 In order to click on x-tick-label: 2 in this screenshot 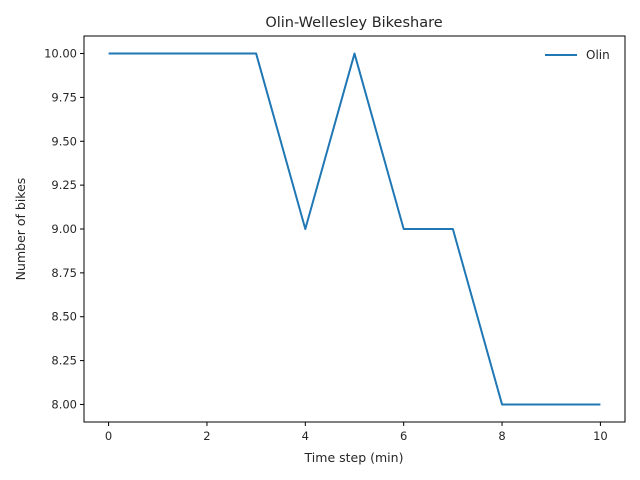, I will do `click(206, 436)`.